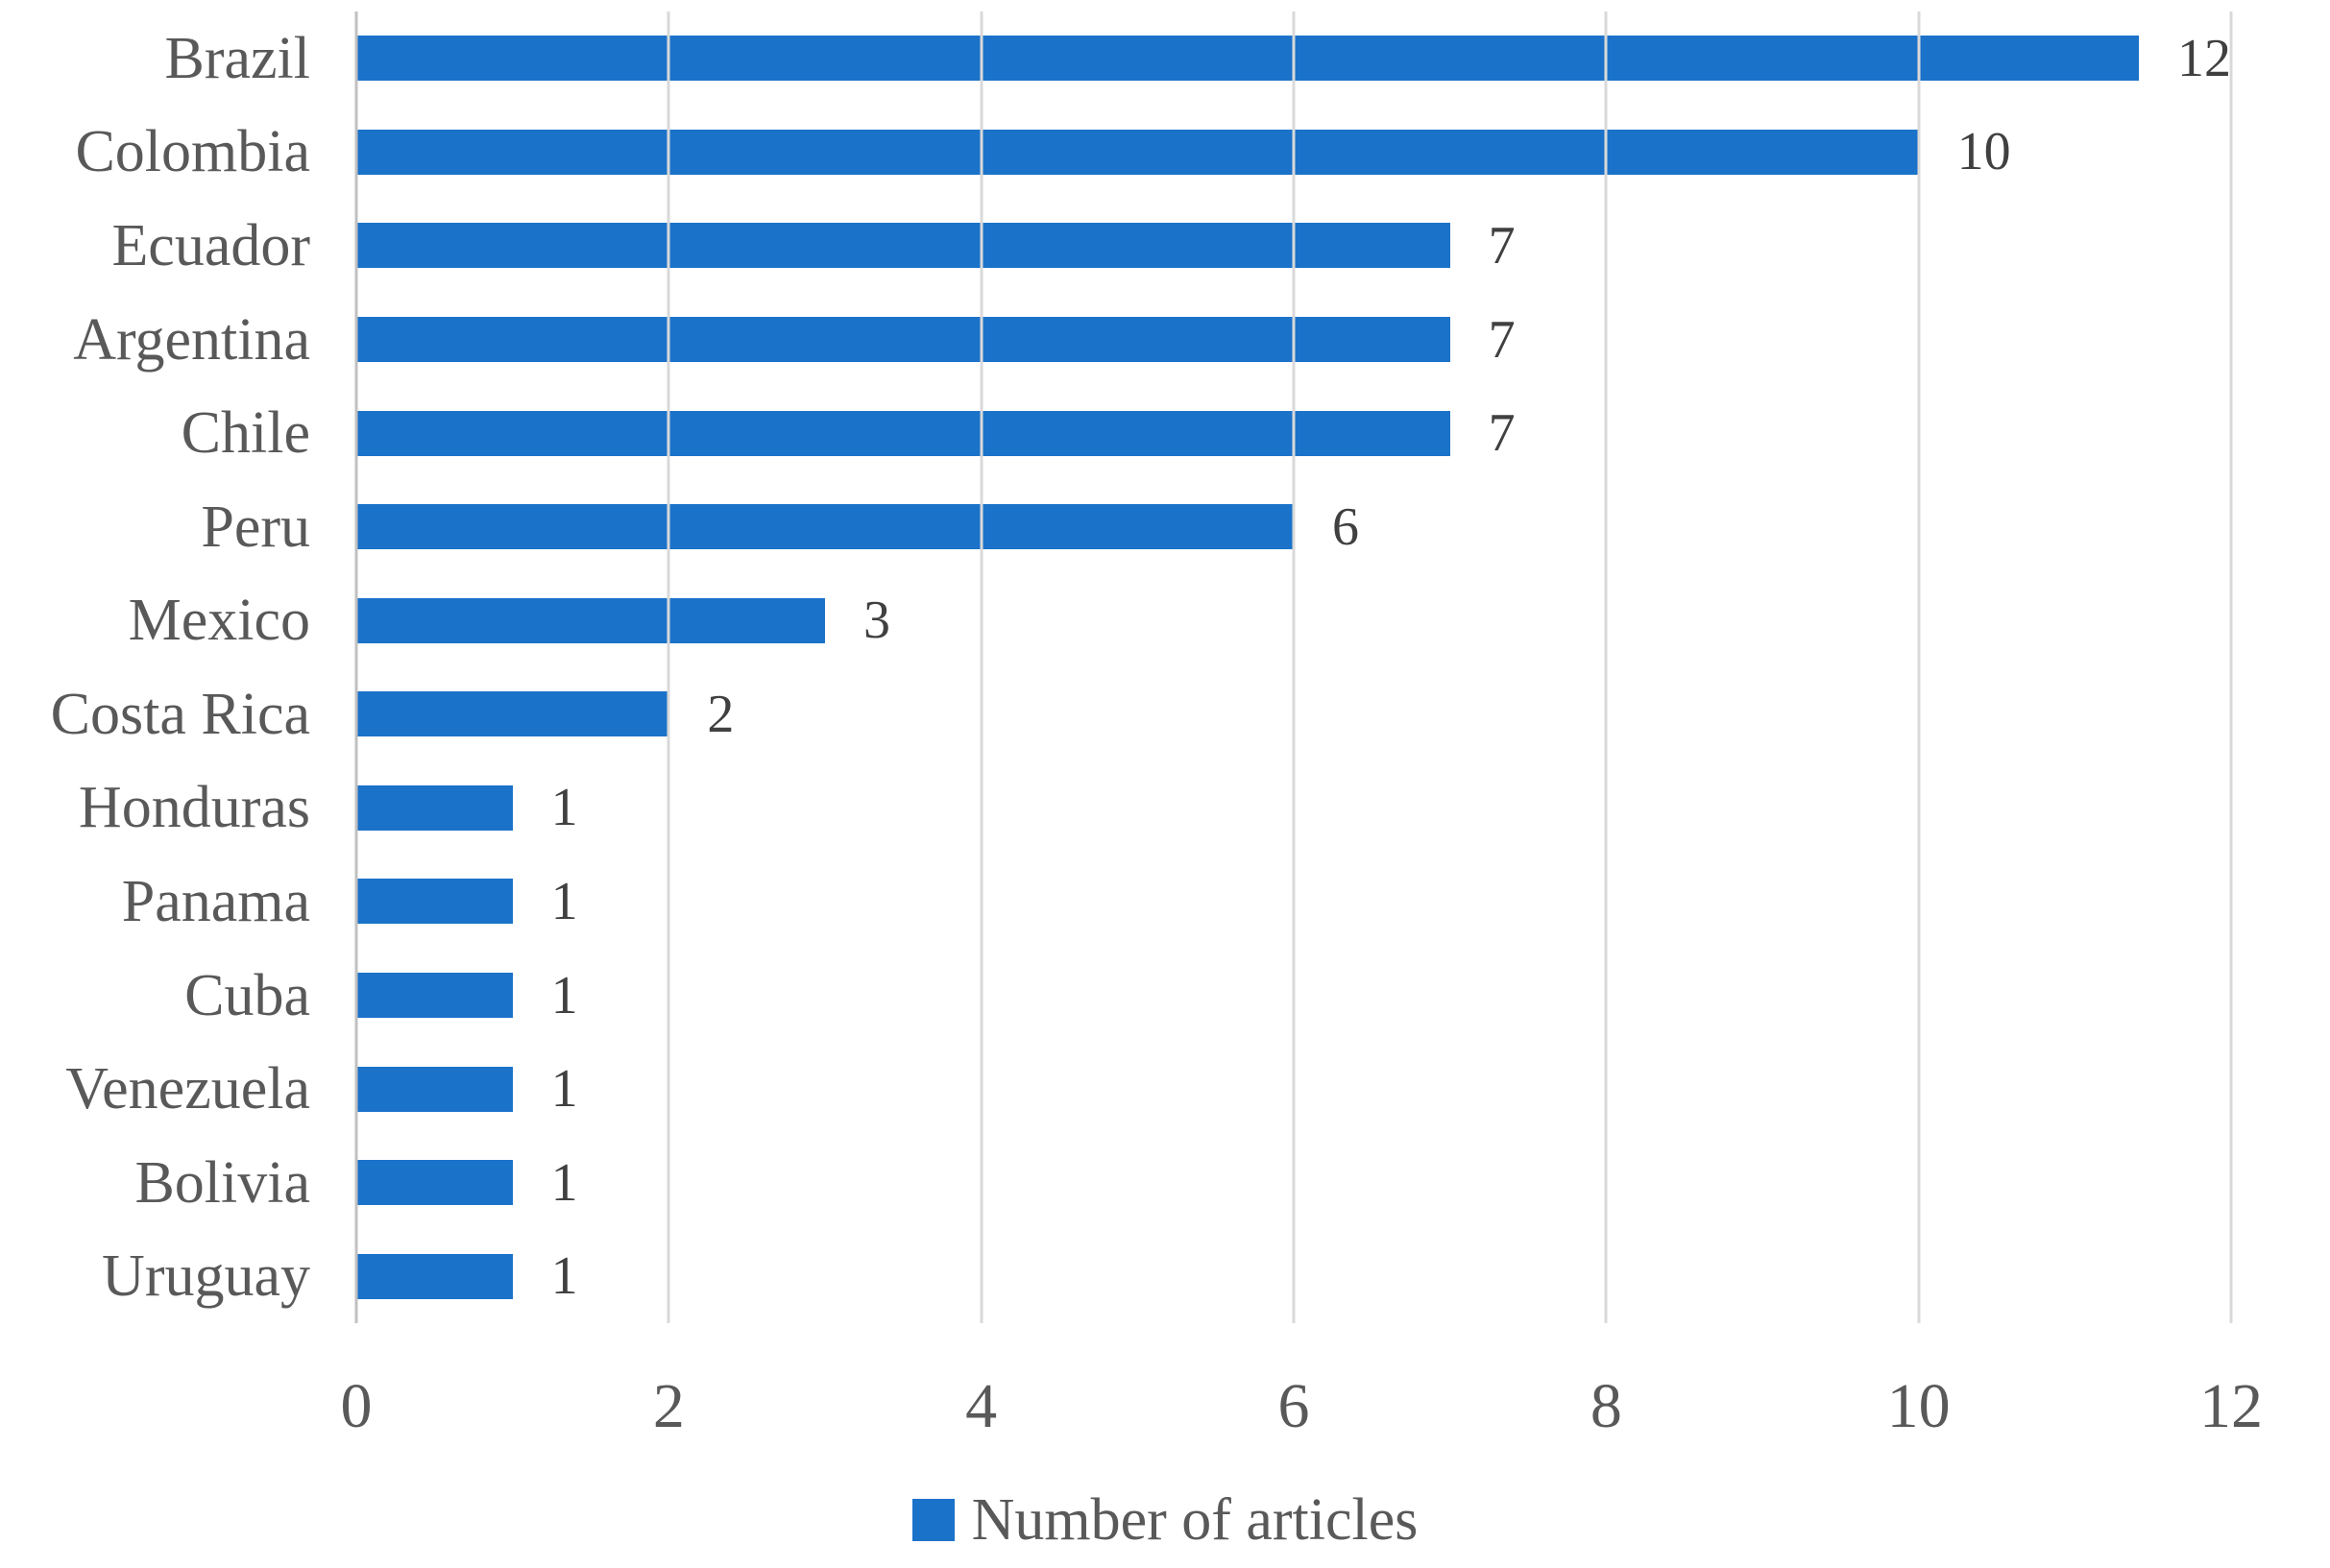 The height and width of the screenshot is (1568, 2330). What do you see at coordinates (1247, 59) in the screenshot?
I see `bar-brazil` at bounding box center [1247, 59].